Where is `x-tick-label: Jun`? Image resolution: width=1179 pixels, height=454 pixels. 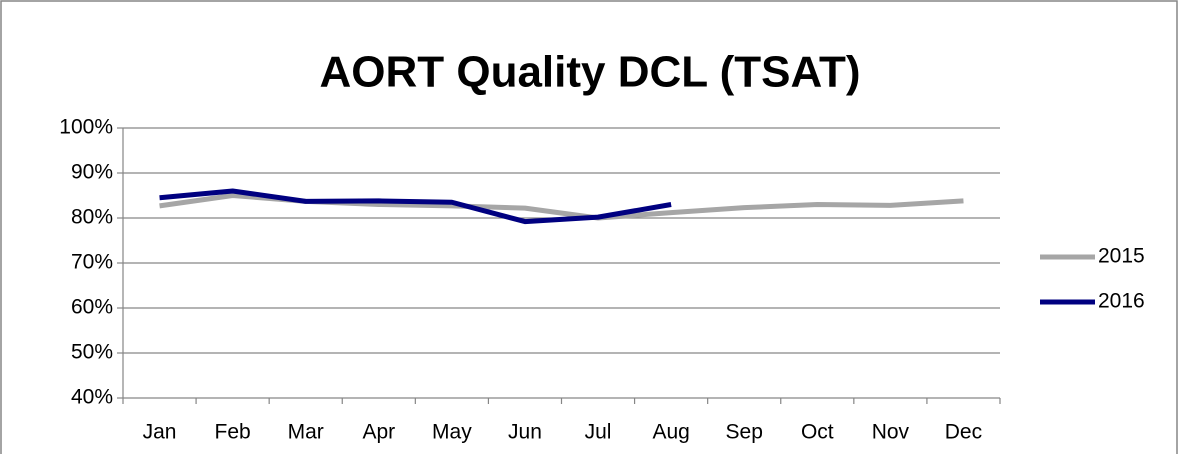 x-tick-label: Jun is located at coordinates (525, 432).